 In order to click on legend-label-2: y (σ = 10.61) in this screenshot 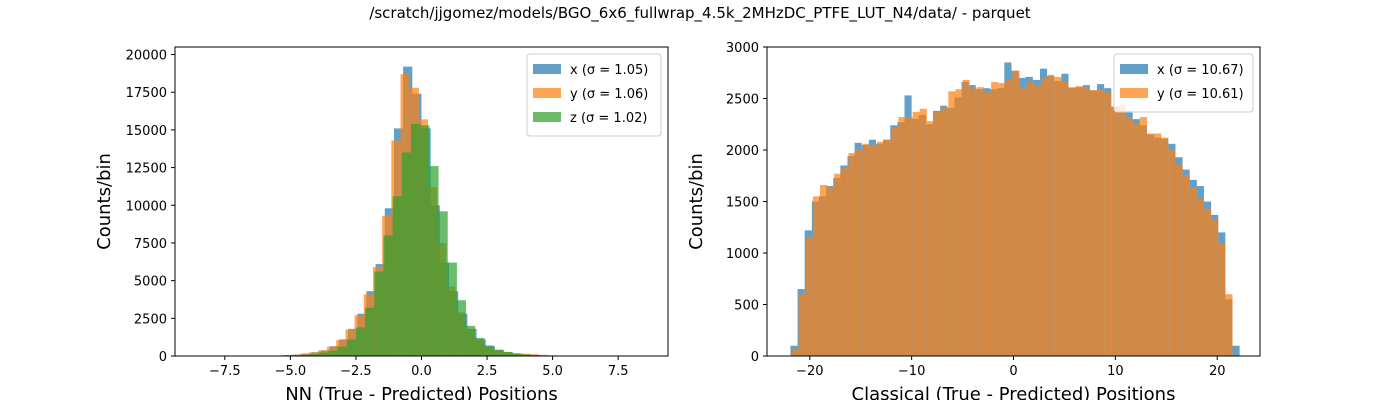, I will do `click(1200, 94)`.